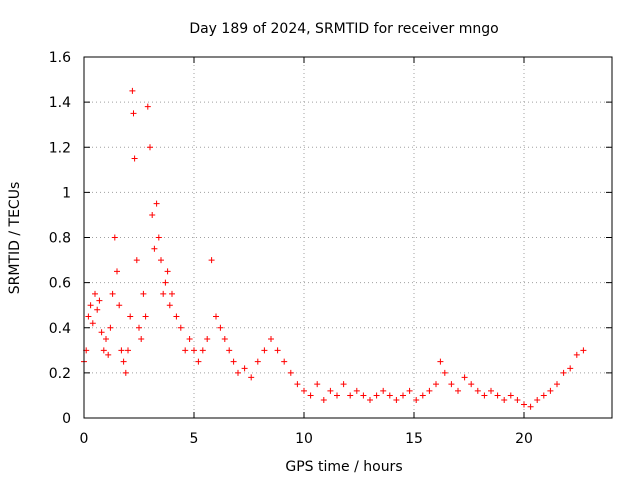 The width and height of the screenshot is (640, 480). Describe the element at coordinates (60, 239) in the screenshot. I see `y-tick-label: 0.8` at that location.